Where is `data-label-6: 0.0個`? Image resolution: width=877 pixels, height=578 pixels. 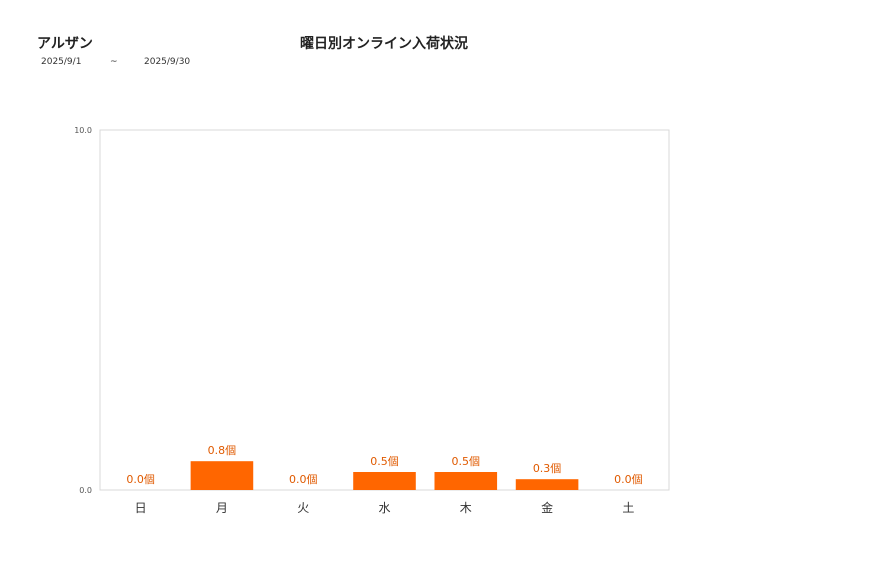 data-label-6: 0.0個 is located at coordinates (628, 479).